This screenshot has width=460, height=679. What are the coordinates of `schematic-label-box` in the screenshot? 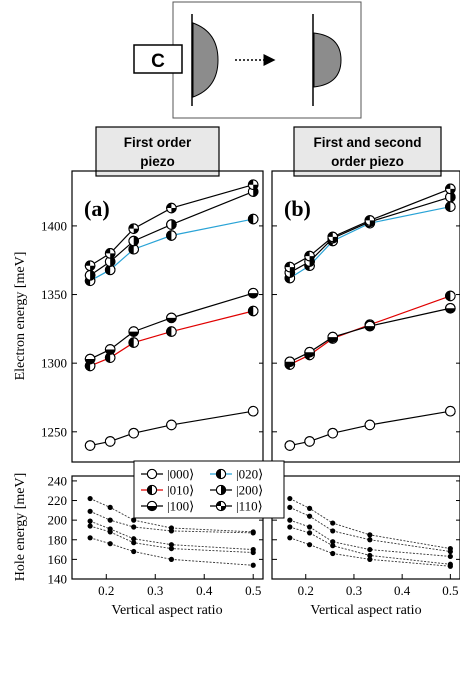 It's located at (158, 59).